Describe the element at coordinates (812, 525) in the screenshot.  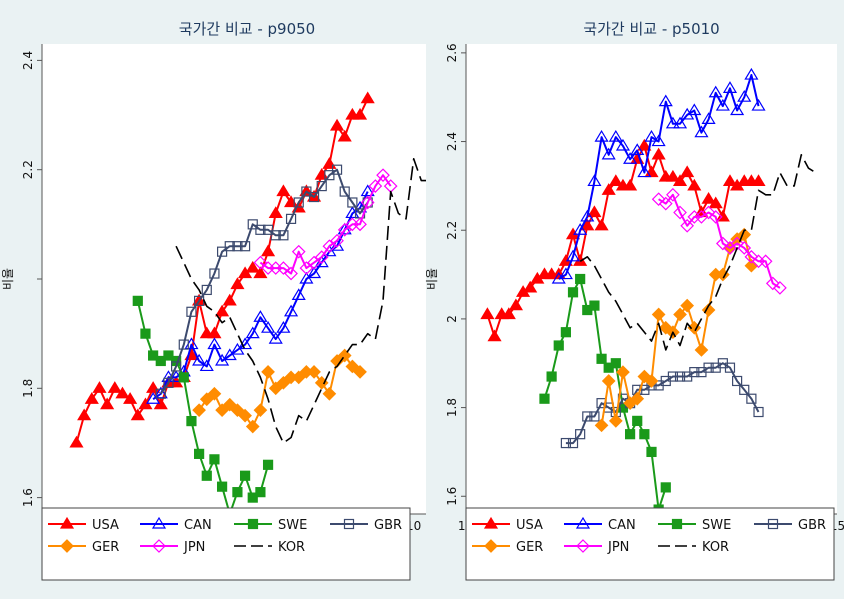
I see `legend-label: GBR` at that location.